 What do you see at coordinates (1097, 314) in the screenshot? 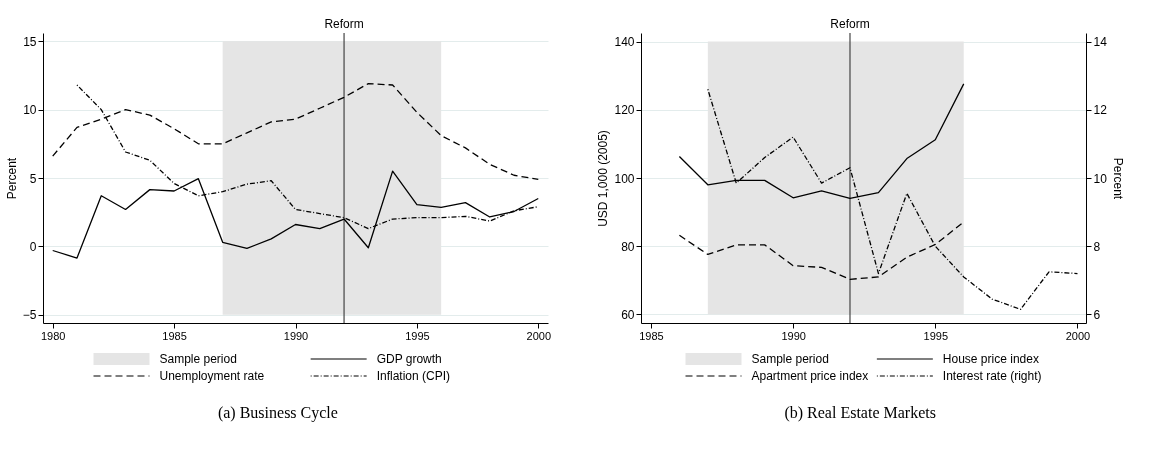
I see `y2-tick-label: 6` at bounding box center [1097, 314].